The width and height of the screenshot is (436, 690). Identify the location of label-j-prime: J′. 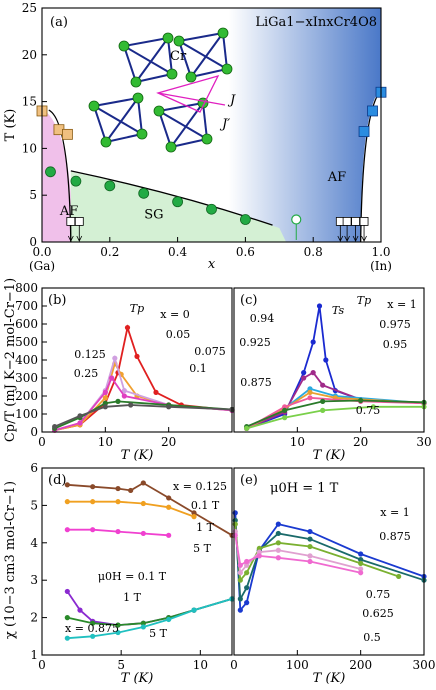
(224, 124).